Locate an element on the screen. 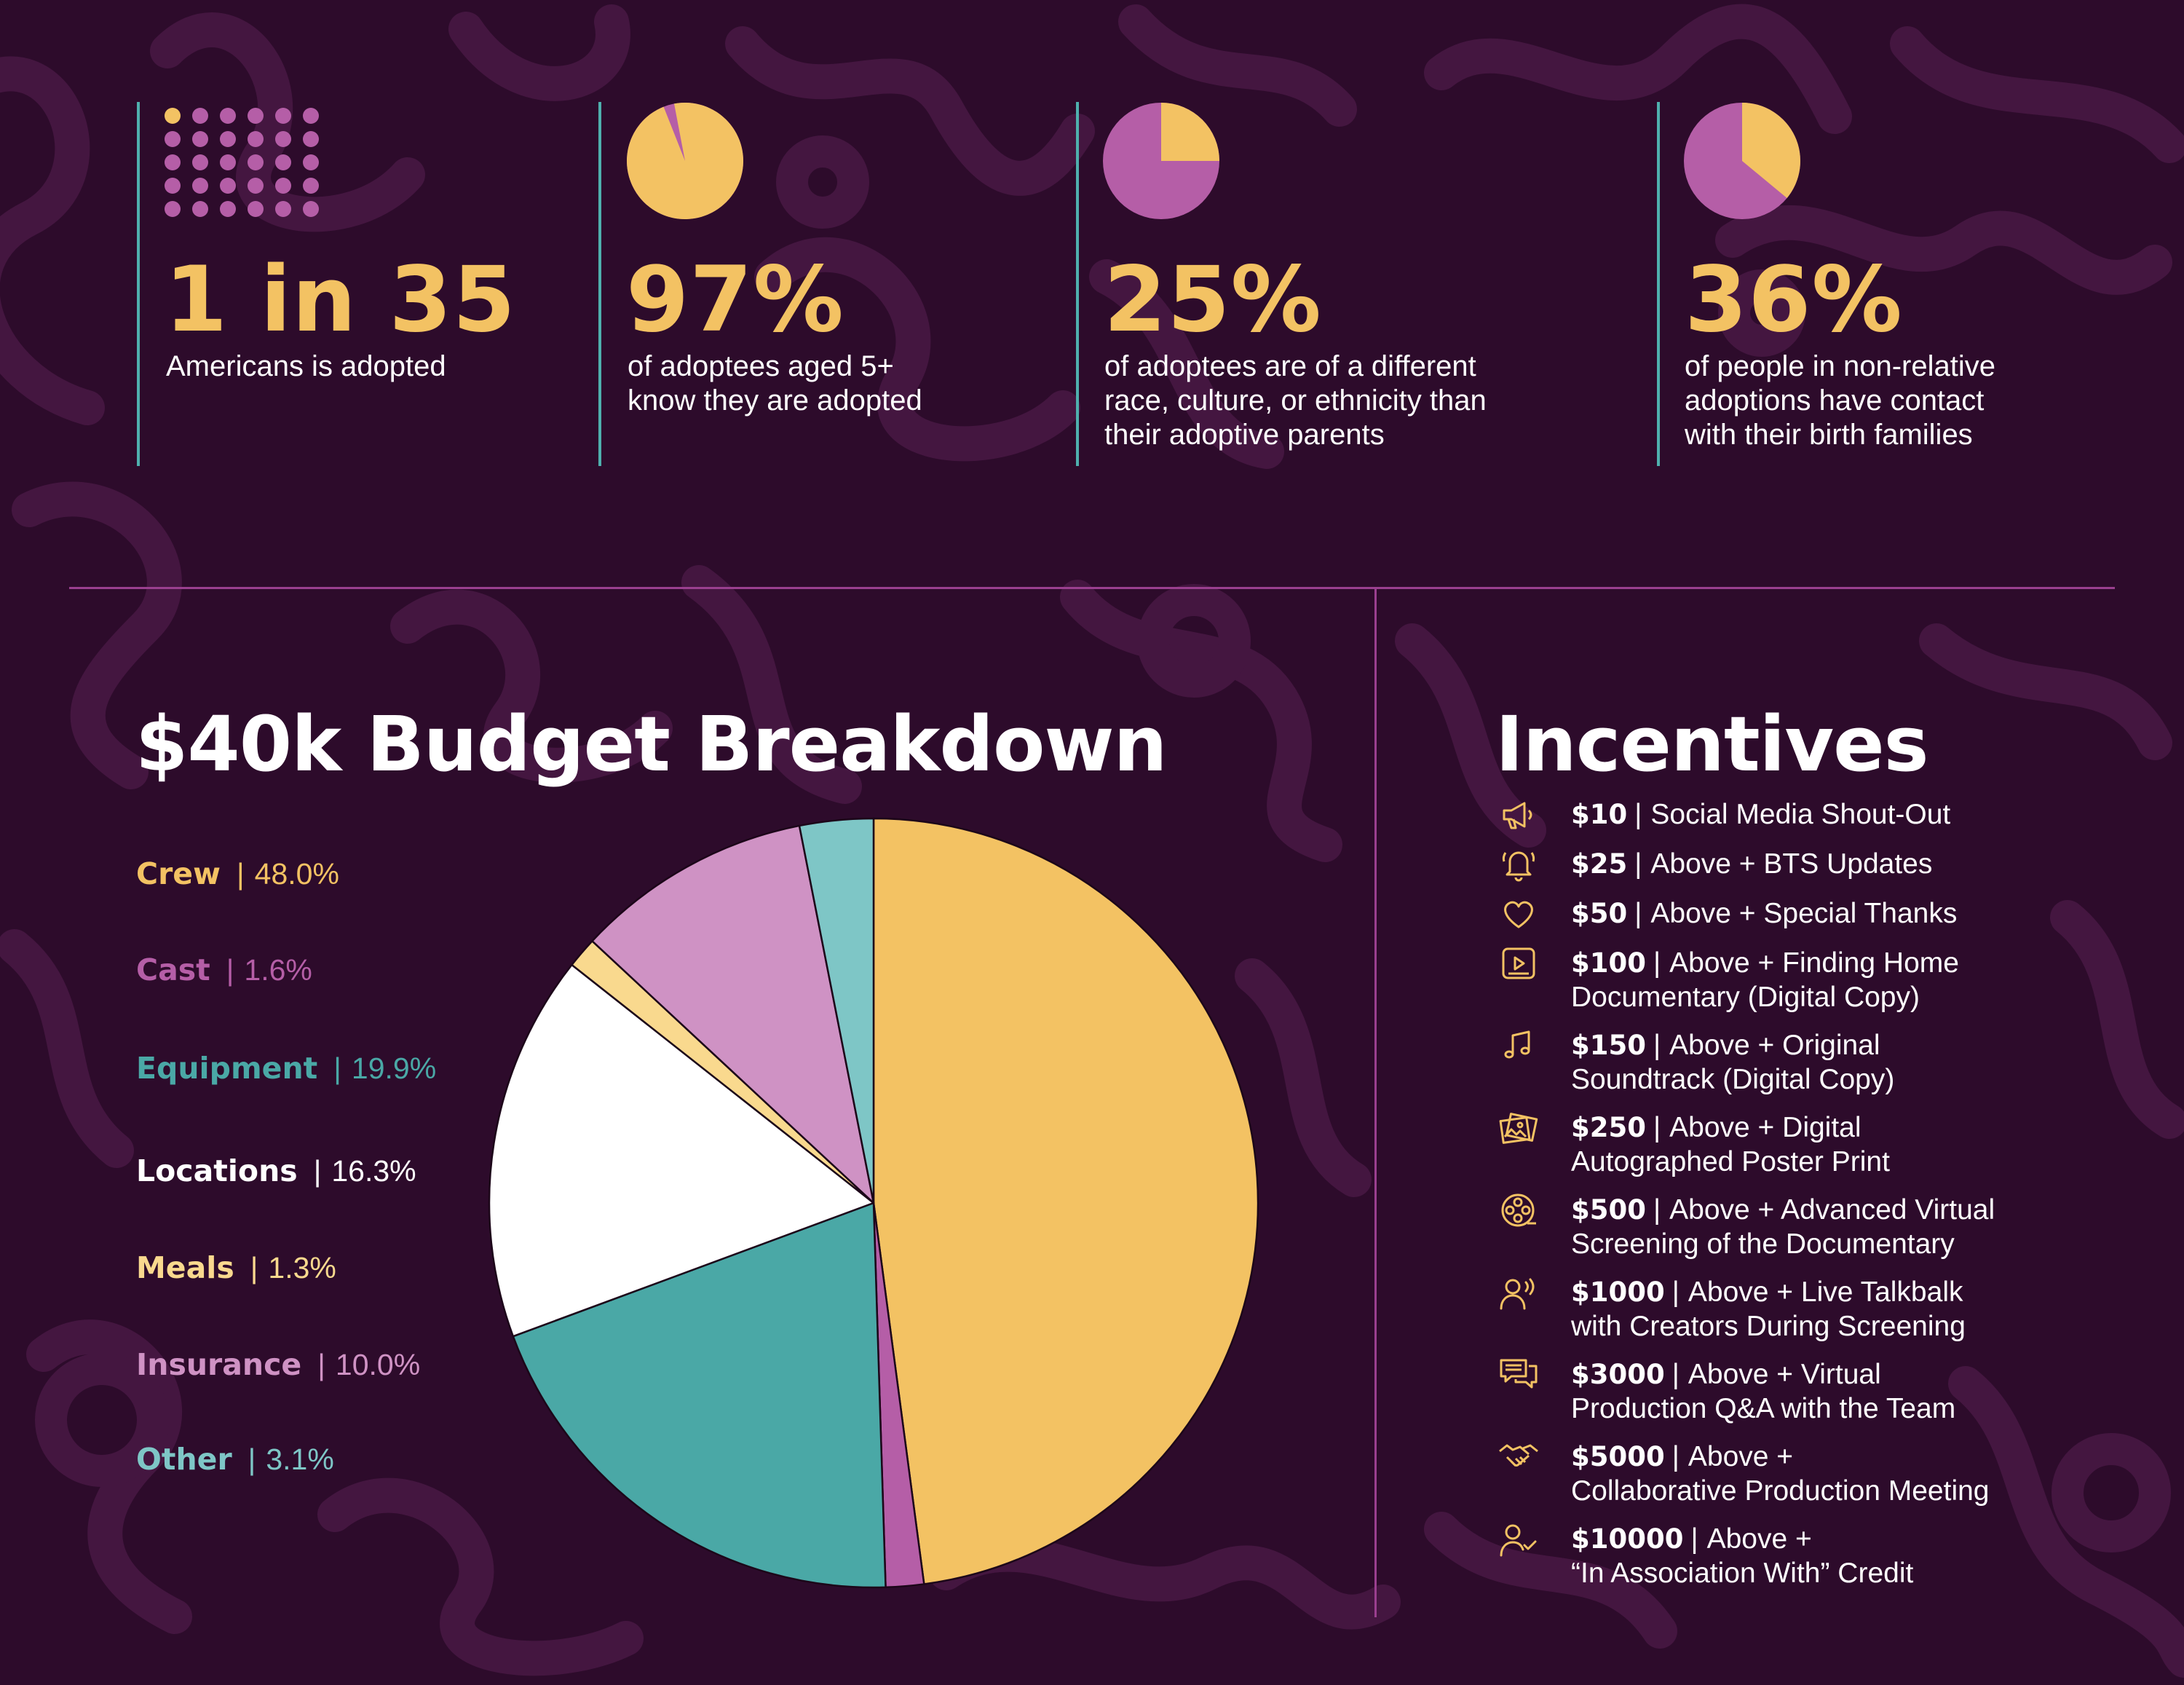  pie-slice-other is located at coordinates (836, 1010).